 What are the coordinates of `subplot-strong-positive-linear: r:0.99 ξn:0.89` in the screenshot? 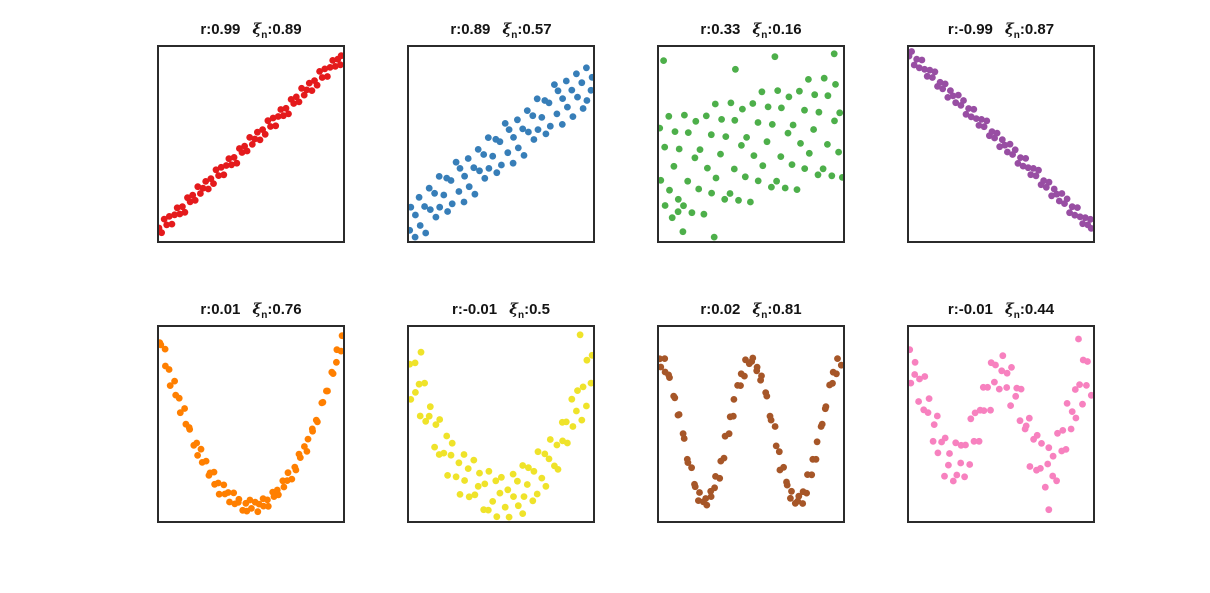 It's located at (251, 130).